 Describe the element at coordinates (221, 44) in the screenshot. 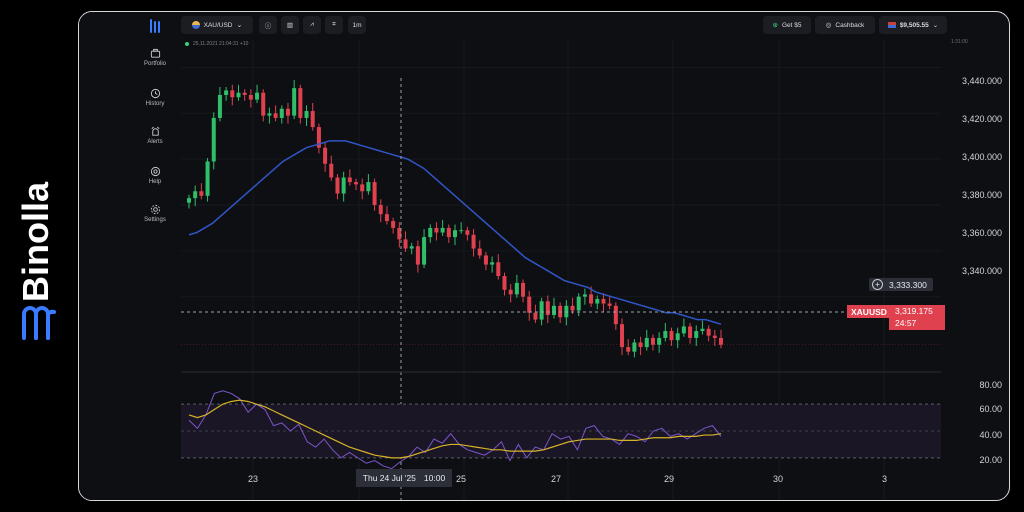

I see `timestamp: 25.11.2021 21:04:31 +10` at that location.